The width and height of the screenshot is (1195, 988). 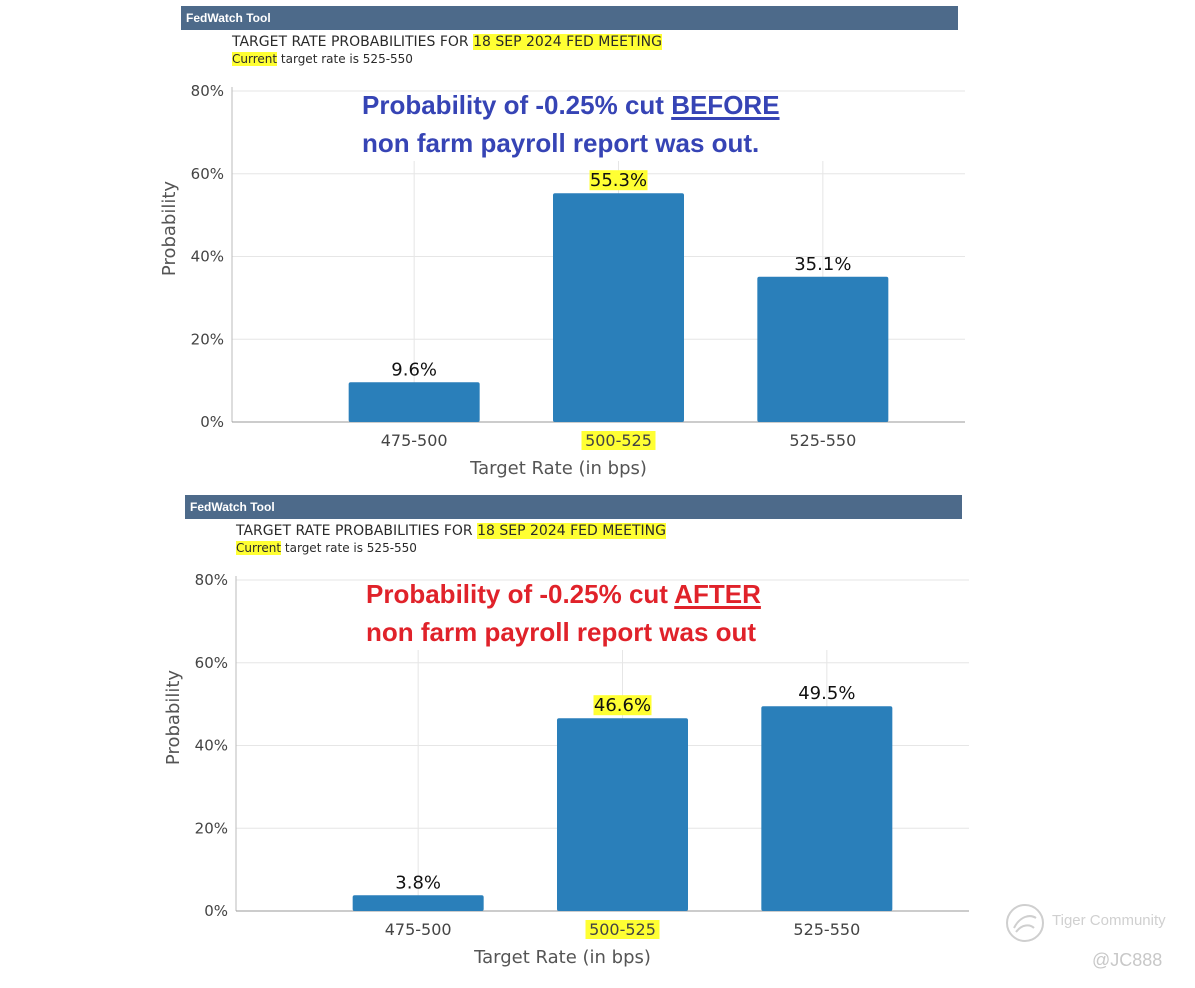 What do you see at coordinates (1094, 942) in the screenshot?
I see `watermark: Tiger Community @JC888` at bounding box center [1094, 942].